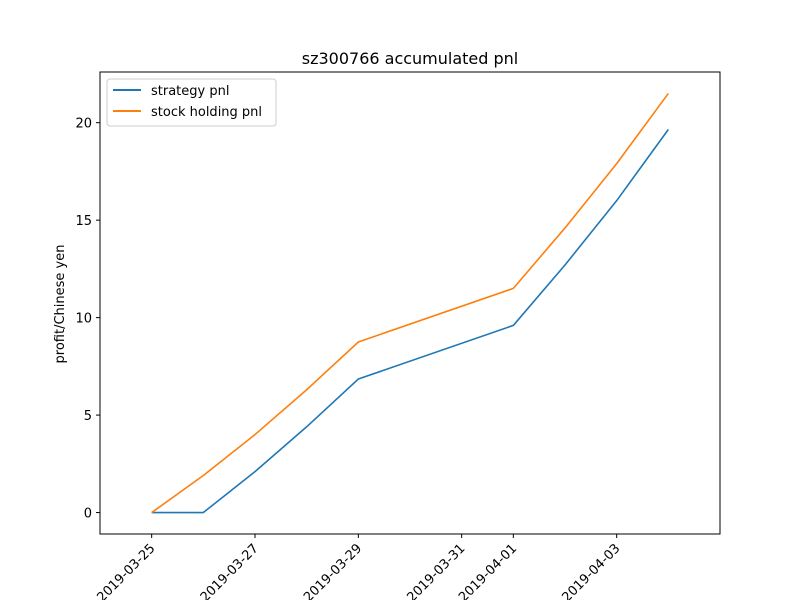 The height and width of the screenshot is (600, 800). What do you see at coordinates (60, 304) in the screenshot?
I see `y-axis-label: profit/Chinese yen` at bounding box center [60, 304].